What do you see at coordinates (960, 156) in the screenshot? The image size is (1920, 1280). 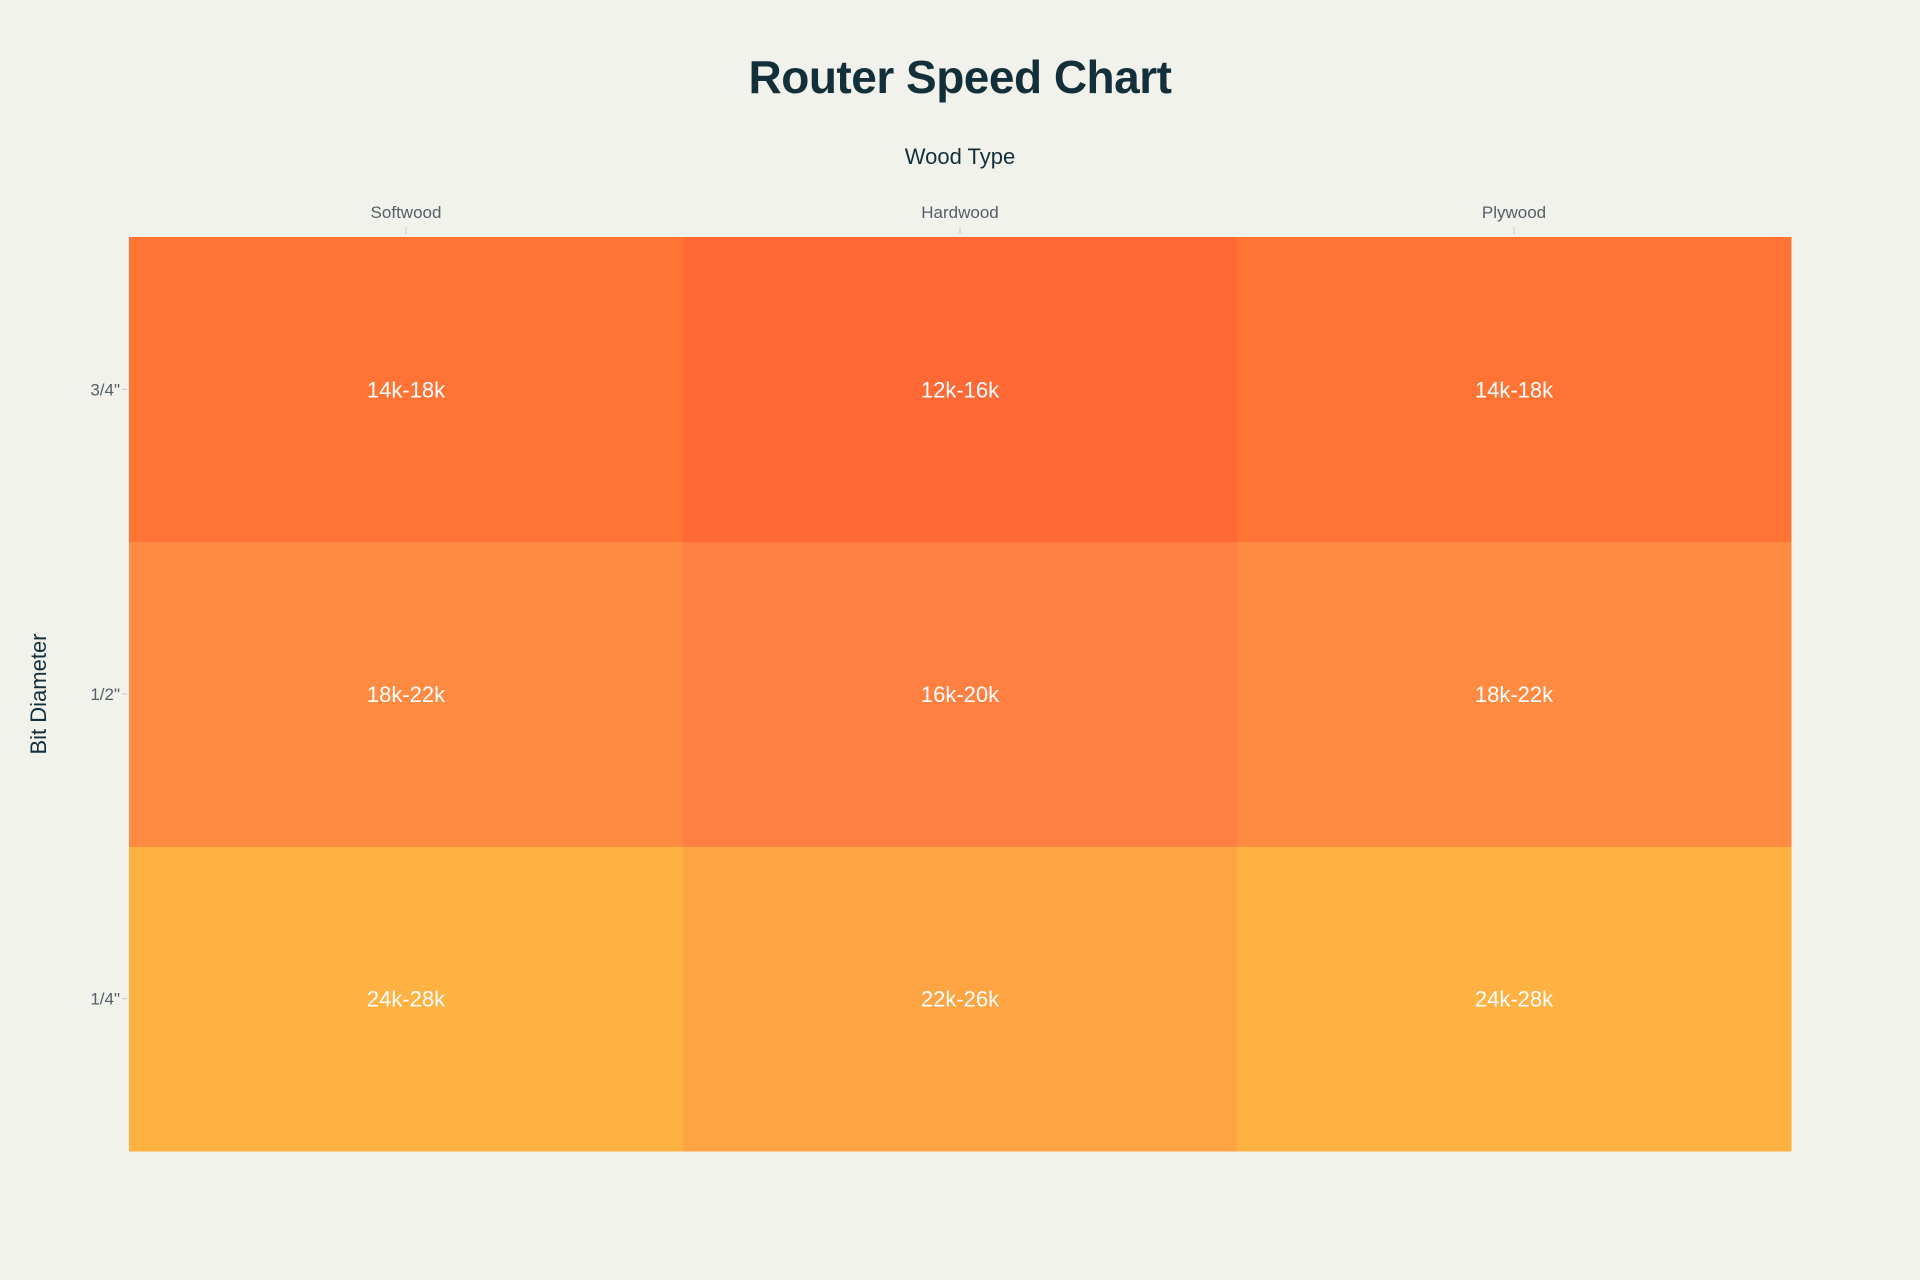 I see `x-axis-title: Wood Type` at bounding box center [960, 156].